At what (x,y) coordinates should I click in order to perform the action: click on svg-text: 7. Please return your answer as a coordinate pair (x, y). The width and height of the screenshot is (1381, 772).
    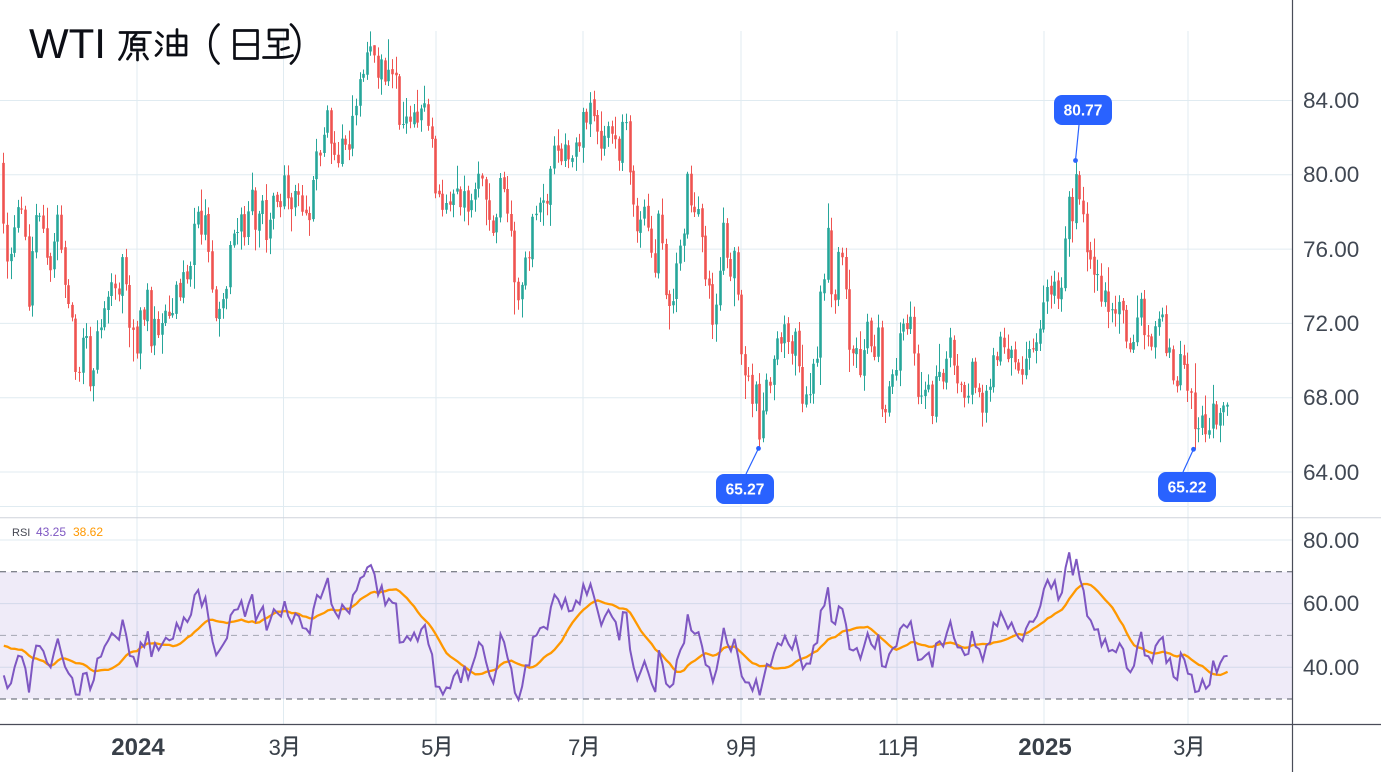
    Looking at the image, I should click on (574, 747).